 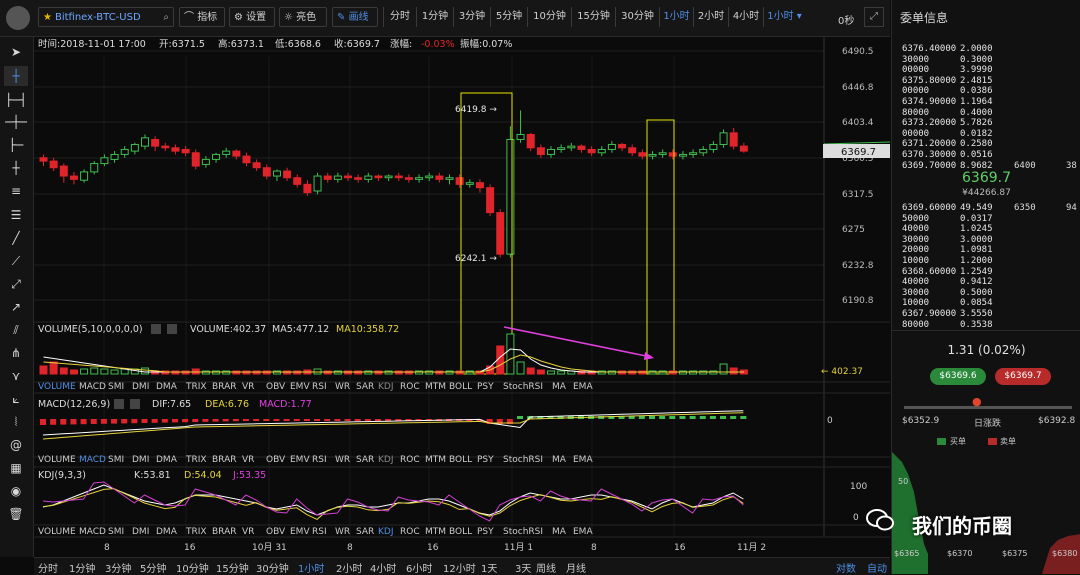 I want to click on cursor-icon: ➤, so click(x=16, y=52).